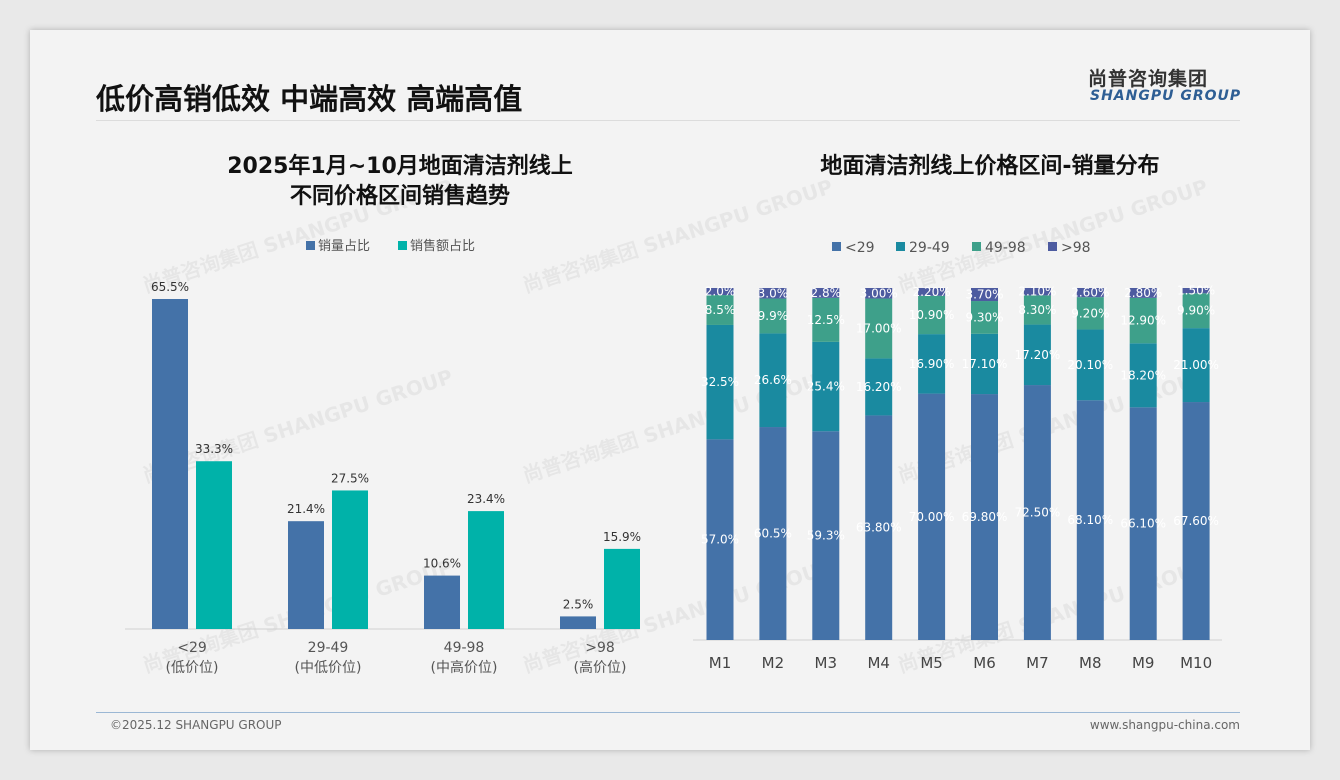 This screenshot has height=780, width=1340. I want to click on x-tick-label: M1, so click(720, 663).